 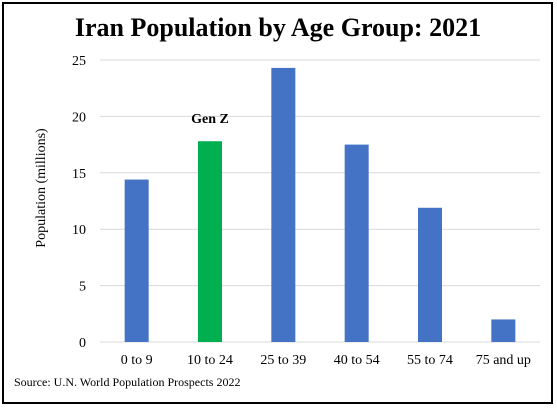 I want to click on chart-title: Iran Population by Age Group: 2021, so click(x=278, y=27).